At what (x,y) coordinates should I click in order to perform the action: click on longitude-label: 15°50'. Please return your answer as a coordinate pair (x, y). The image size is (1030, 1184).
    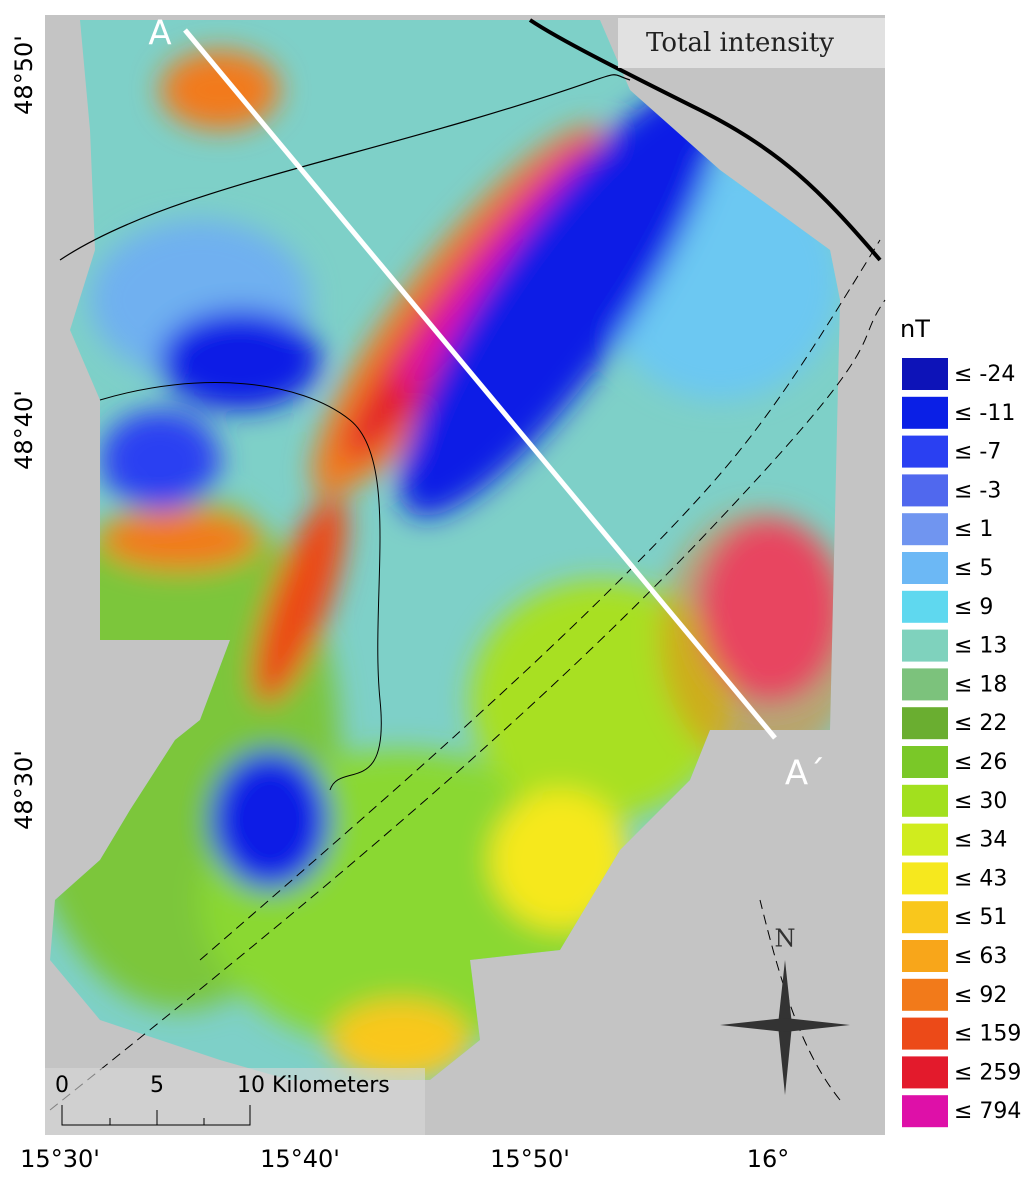
    Looking at the image, I should click on (530, 1159).